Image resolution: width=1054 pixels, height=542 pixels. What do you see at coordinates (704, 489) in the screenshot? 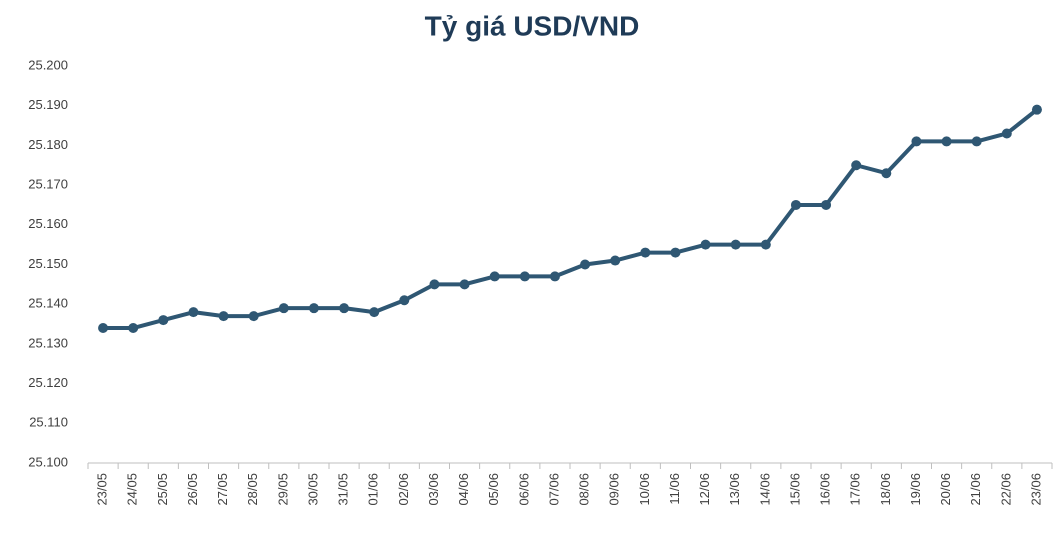
I see `x-tick-label: 12/06` at bounding box center [704, 489].